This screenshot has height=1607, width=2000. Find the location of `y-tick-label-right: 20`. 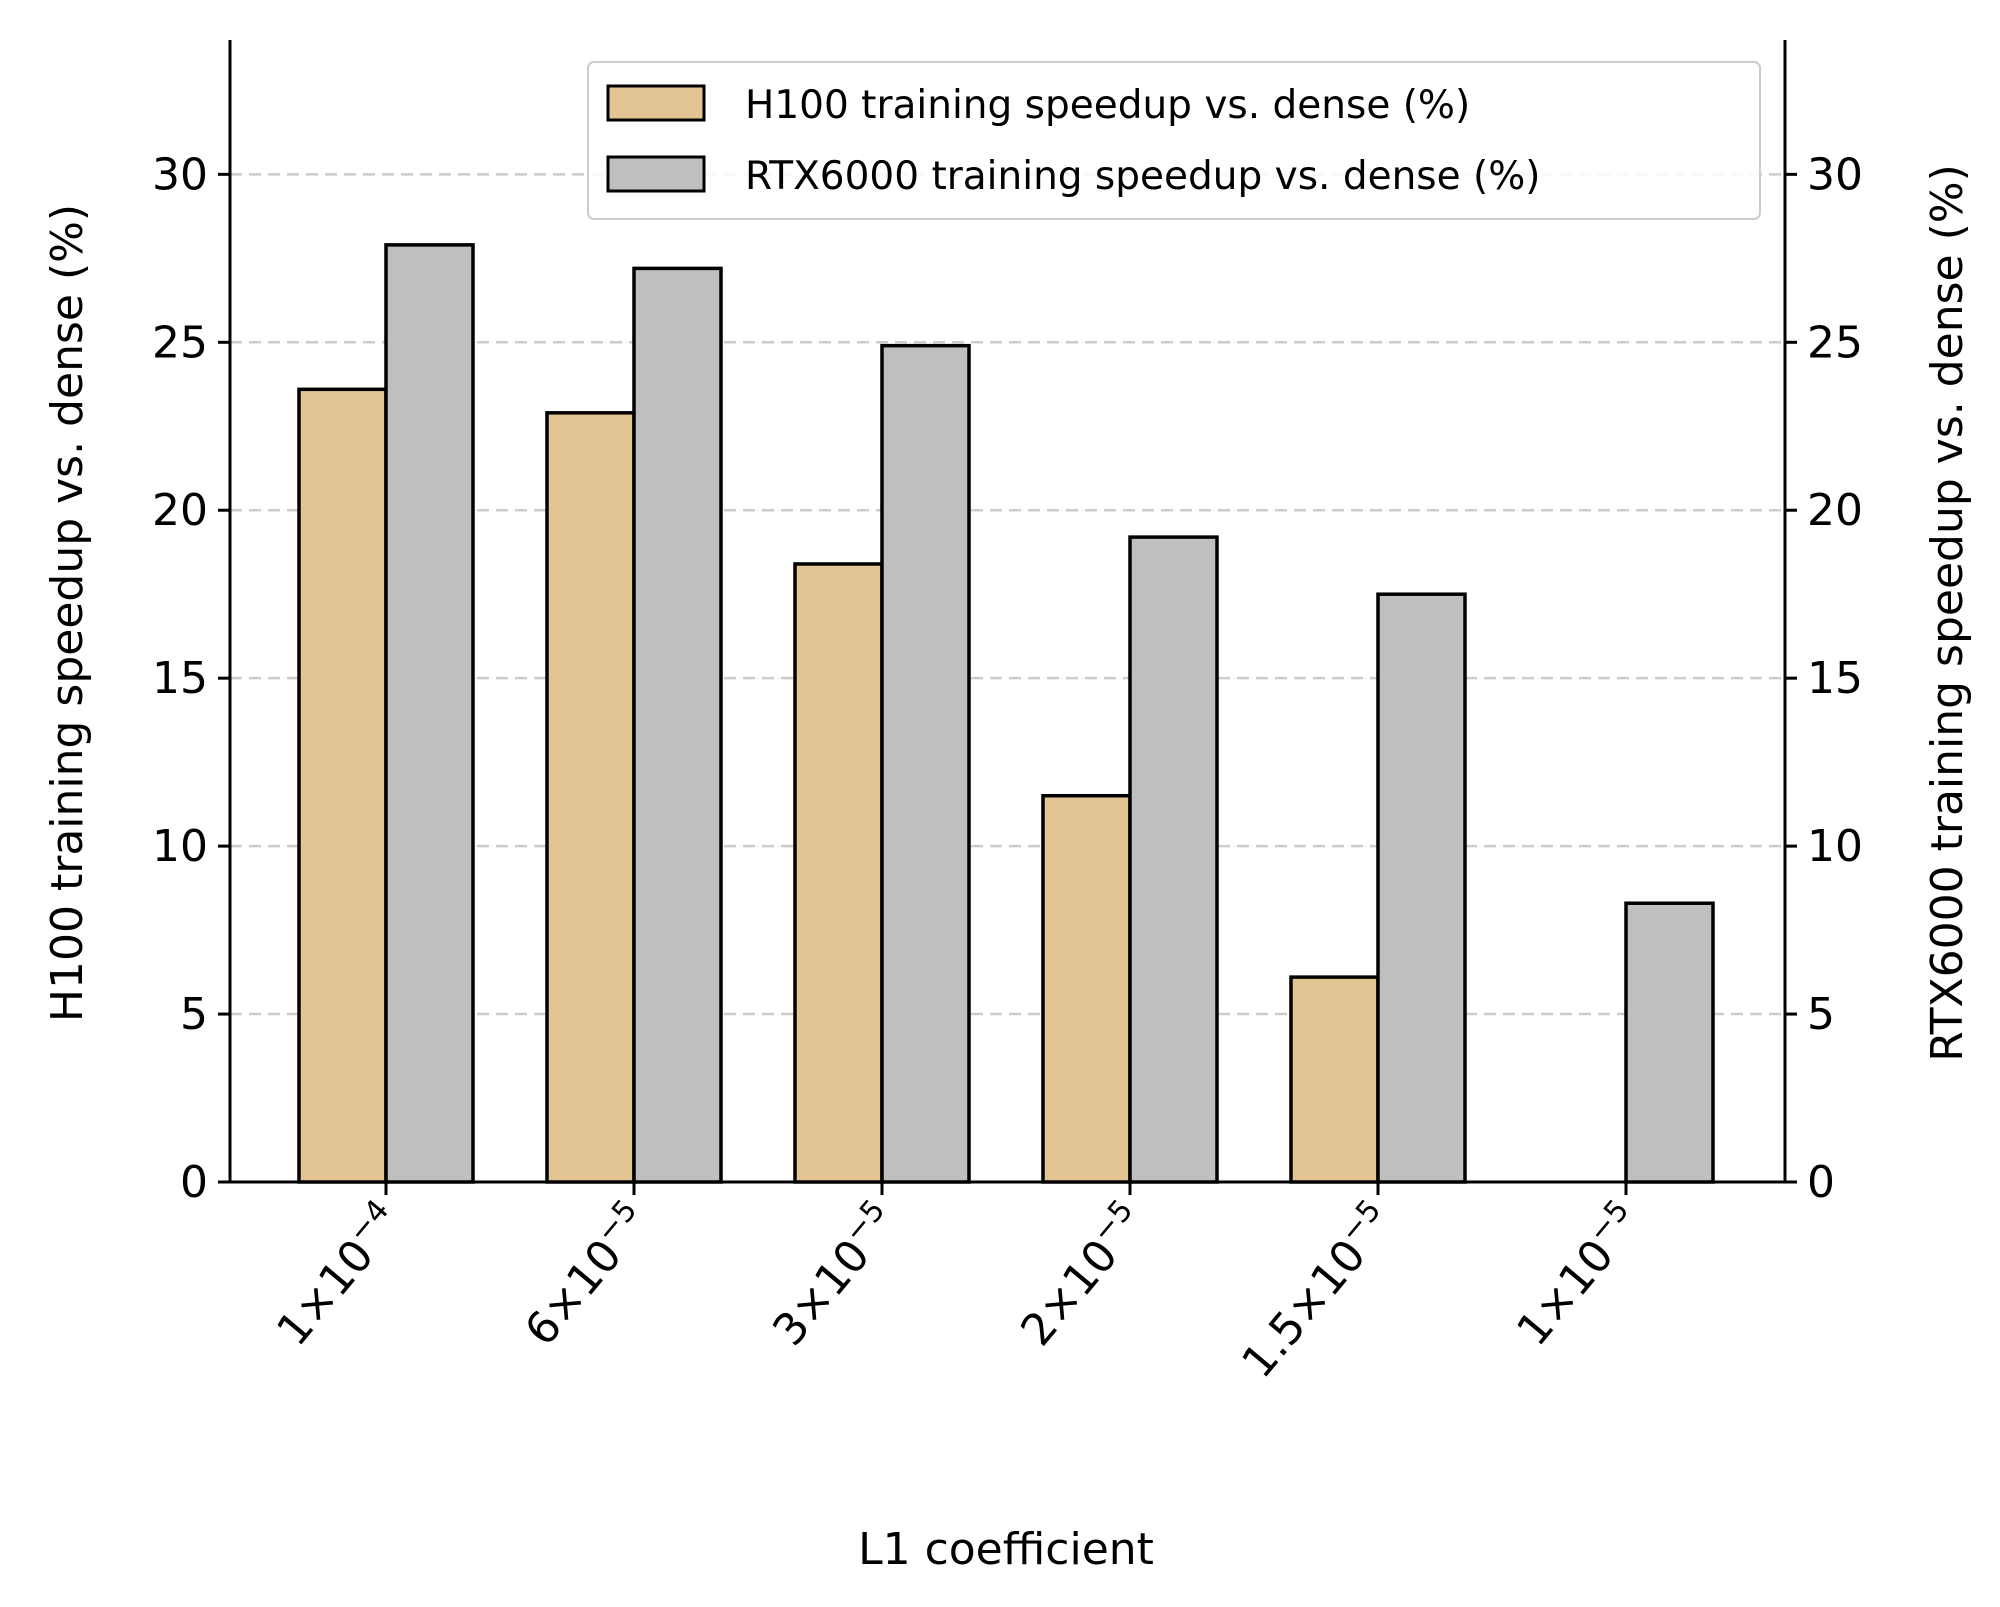

y-tick-label-right: 20 is located at coordinates (1835, 510).